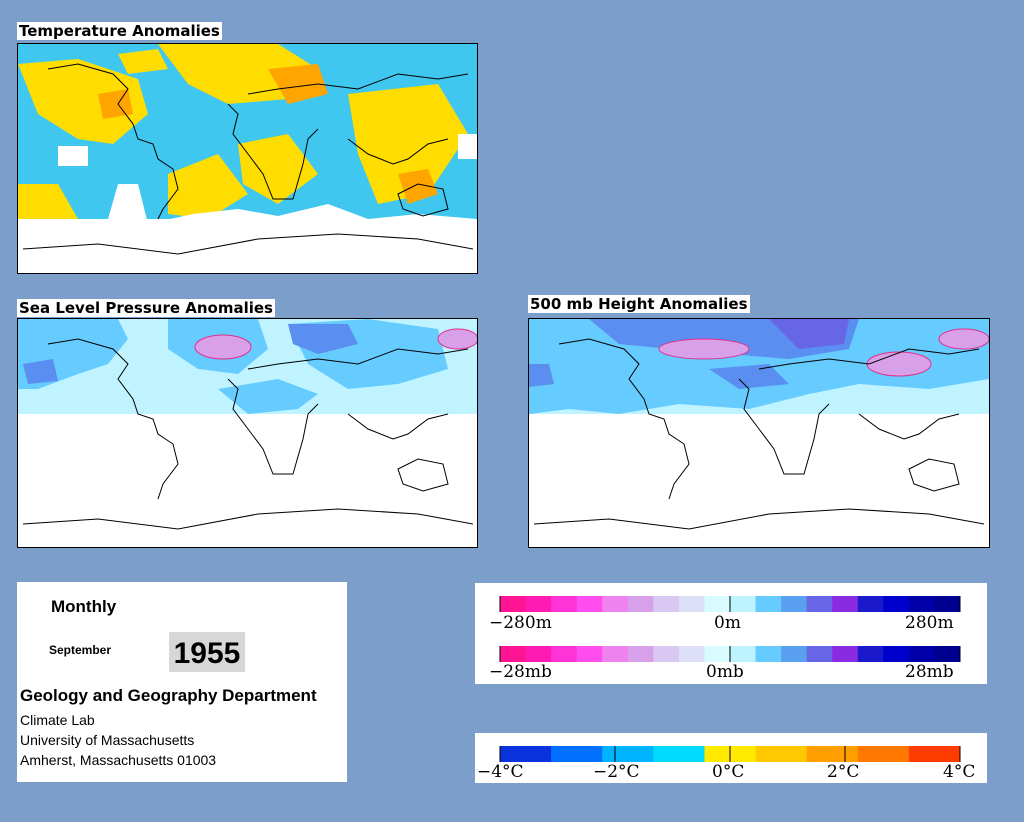 Image resolution: width=1024 pixels, height=822 pixels. I want to click on 500mb-height-anomalies-map, so click(759, 433).